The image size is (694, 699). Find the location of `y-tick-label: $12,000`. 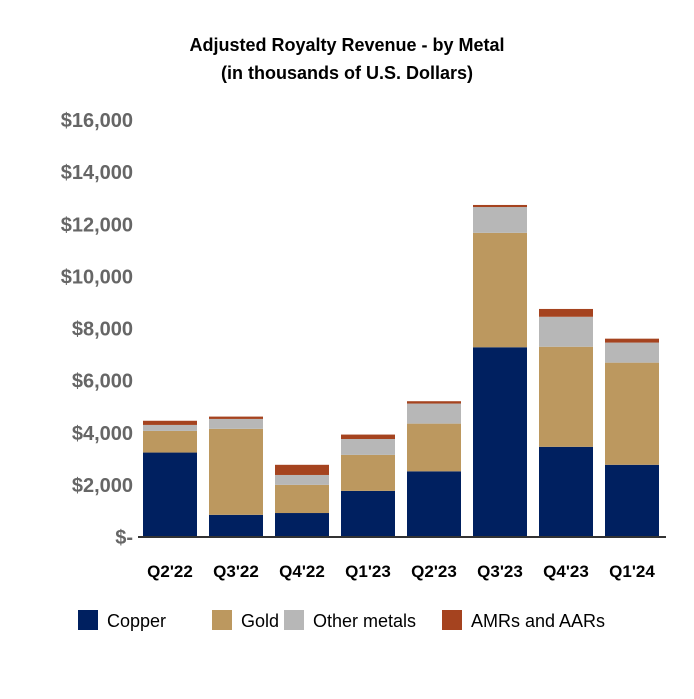

y-tick-label: $12,000 is located at coordinates (97, 225).